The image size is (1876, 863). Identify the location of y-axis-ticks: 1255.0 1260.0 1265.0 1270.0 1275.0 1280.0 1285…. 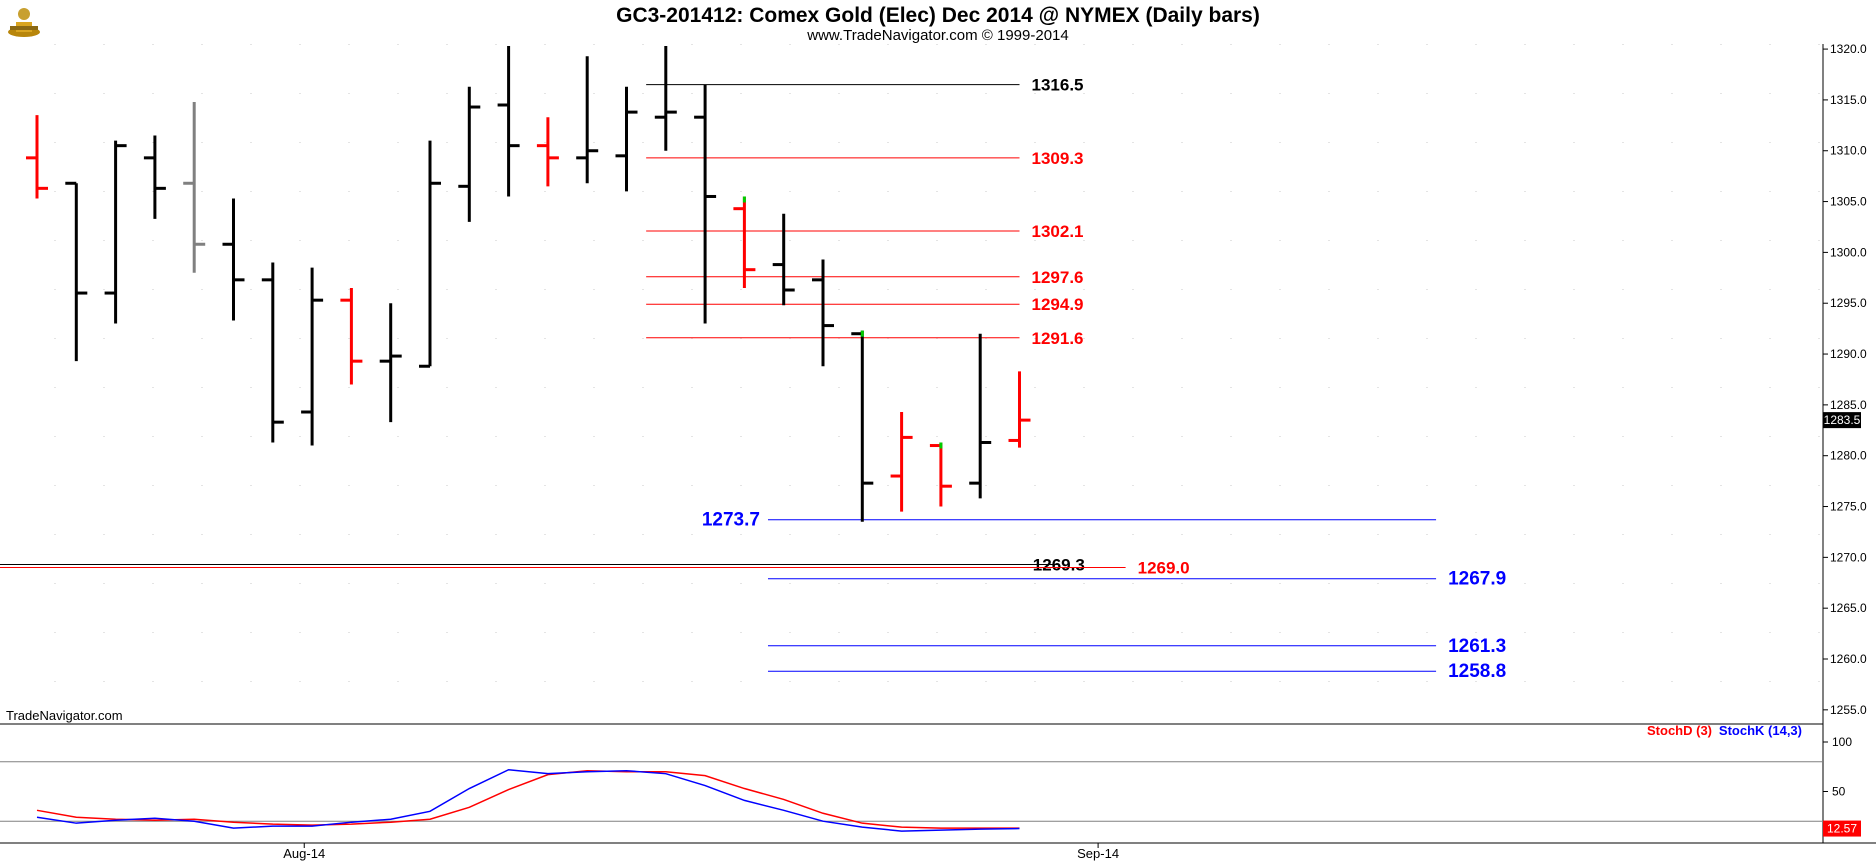
(1845, 420).